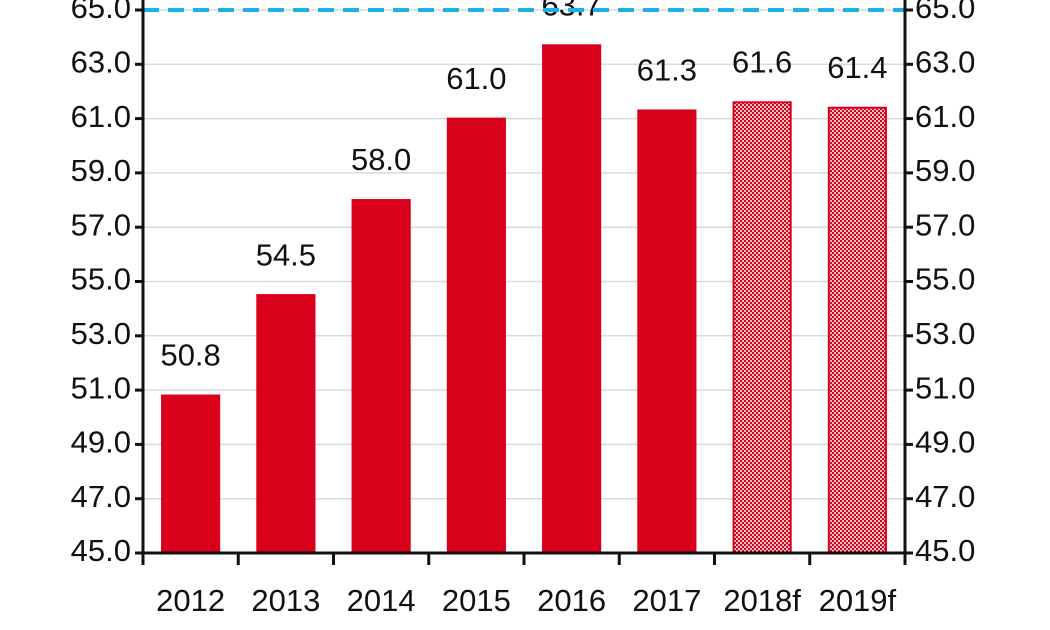  I want to click on y-tick-label: 47.0, so click(101, 496).